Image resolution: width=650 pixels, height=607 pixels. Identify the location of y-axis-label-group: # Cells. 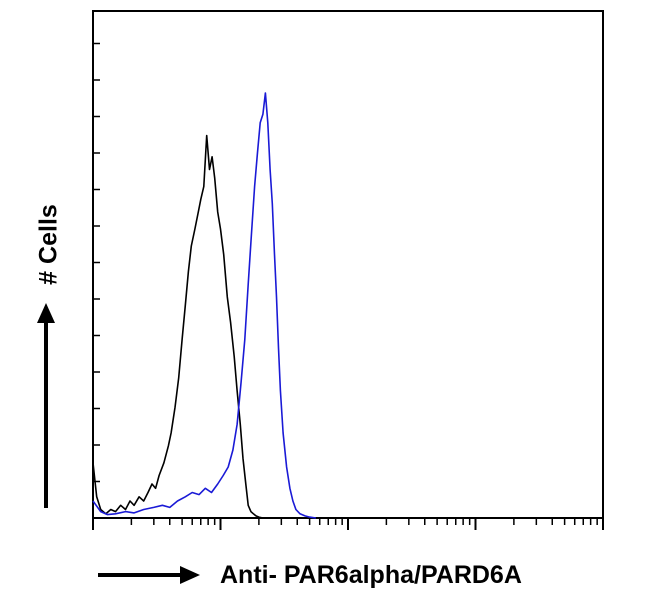
(40, 350).